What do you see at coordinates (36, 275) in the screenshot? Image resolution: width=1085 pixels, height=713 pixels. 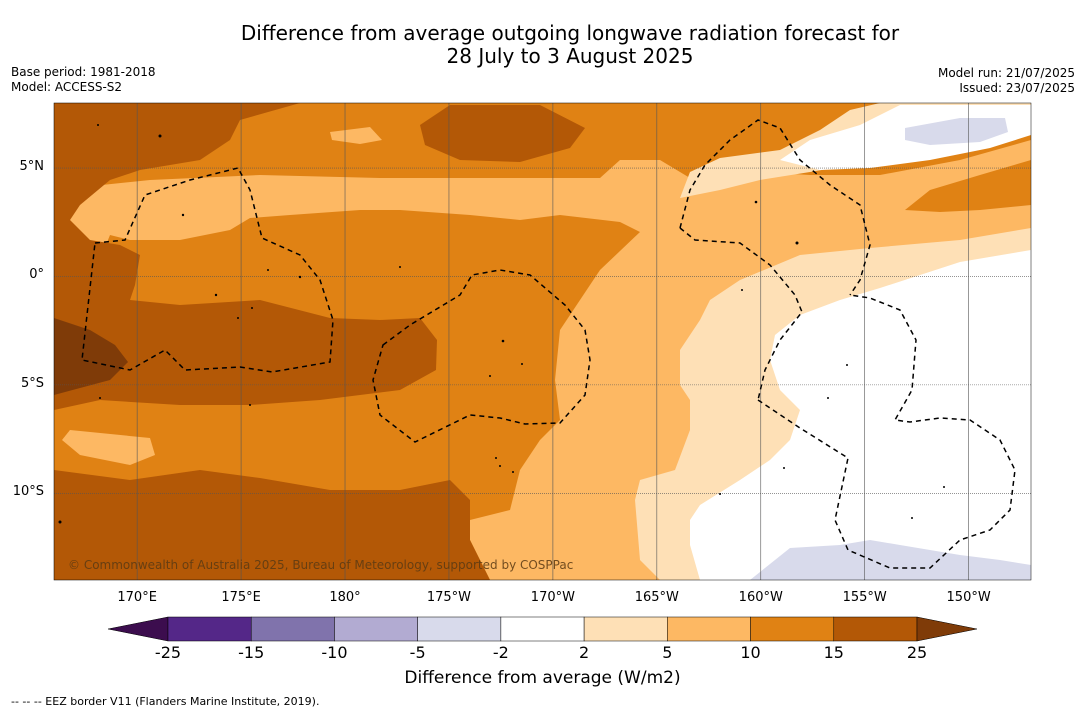 I see `lat-tick-label: 0°` at bounding box center [36, 275].